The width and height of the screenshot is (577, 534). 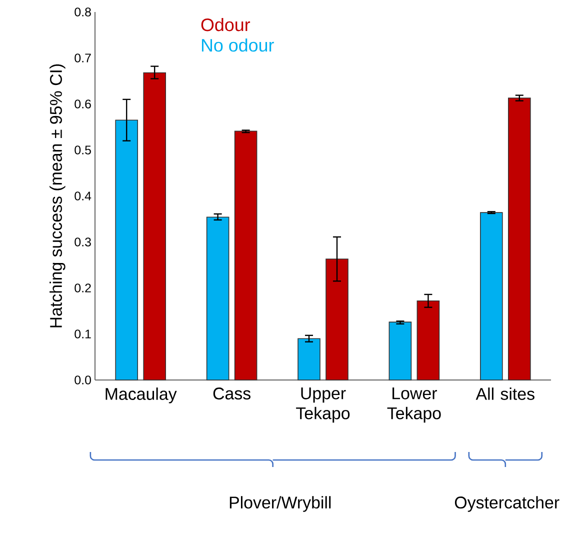 What do you see at coordinates (414, 405) in the screenshot?
I see `x-tick-label: Lower Tekapo` at bounding box center [414, 405].